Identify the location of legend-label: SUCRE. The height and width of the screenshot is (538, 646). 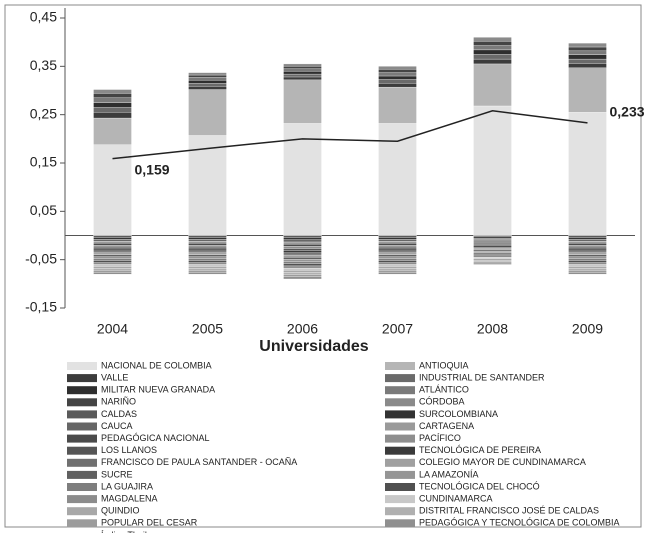
(117, 474).